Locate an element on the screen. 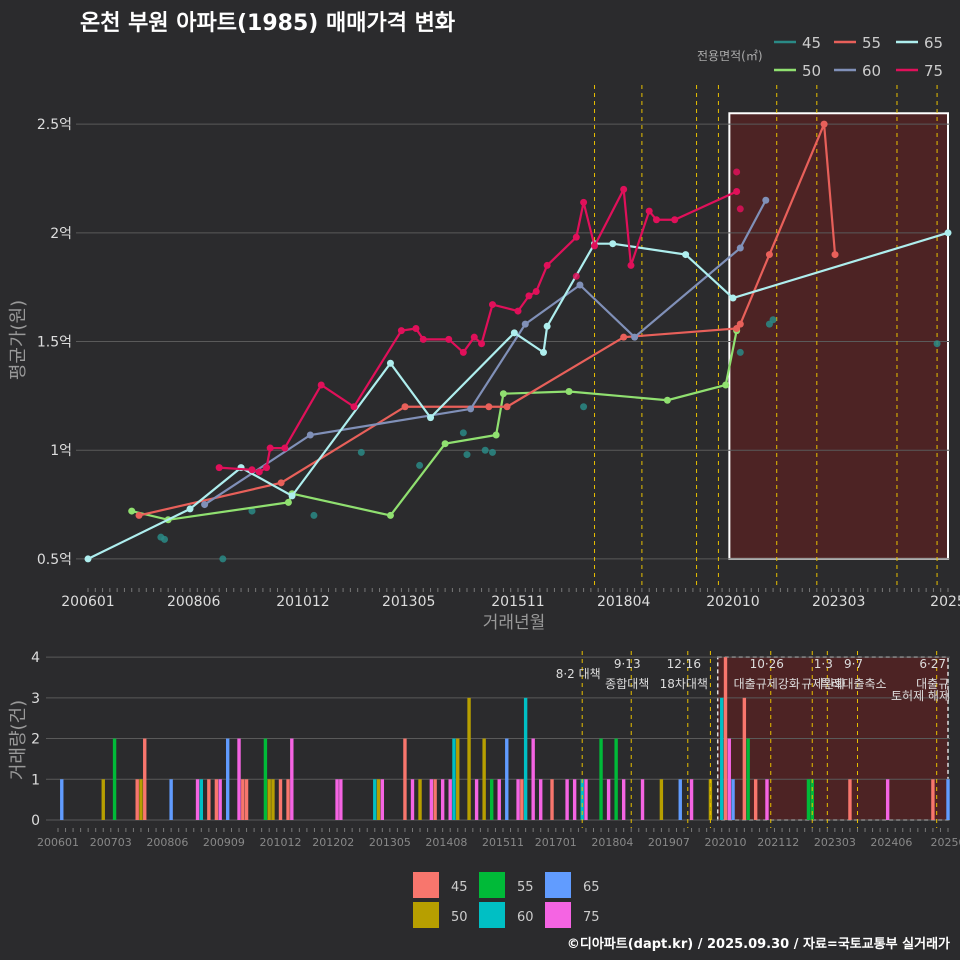 Image resolution: width=960 pixels, height=960 pixels. policy-label: 9·13 is located at coordinates (627, 664).